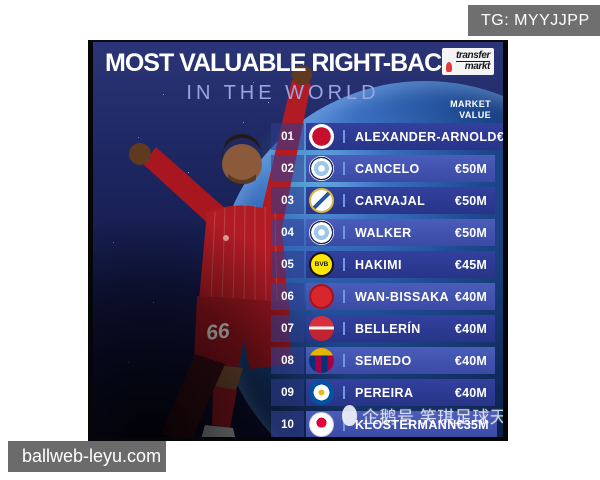 Image resolution: width=600 pixels, height=480 pixels. I want to click on player-name: WALKER, so click(383, 232).